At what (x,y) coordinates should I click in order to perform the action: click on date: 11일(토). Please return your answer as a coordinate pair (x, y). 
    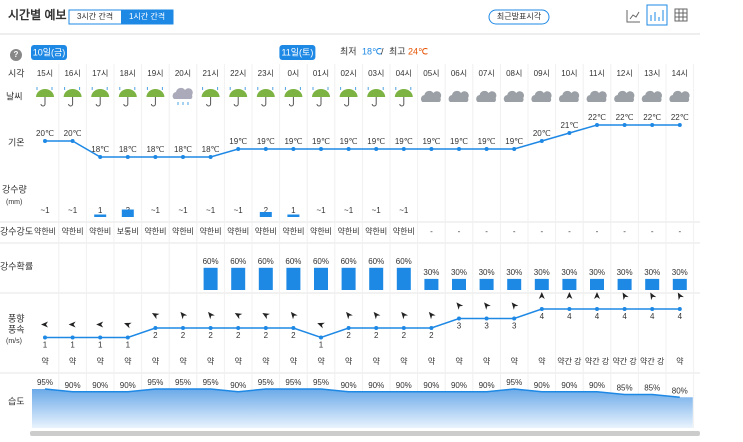
    Looking at the image, I should click on (297, 52).